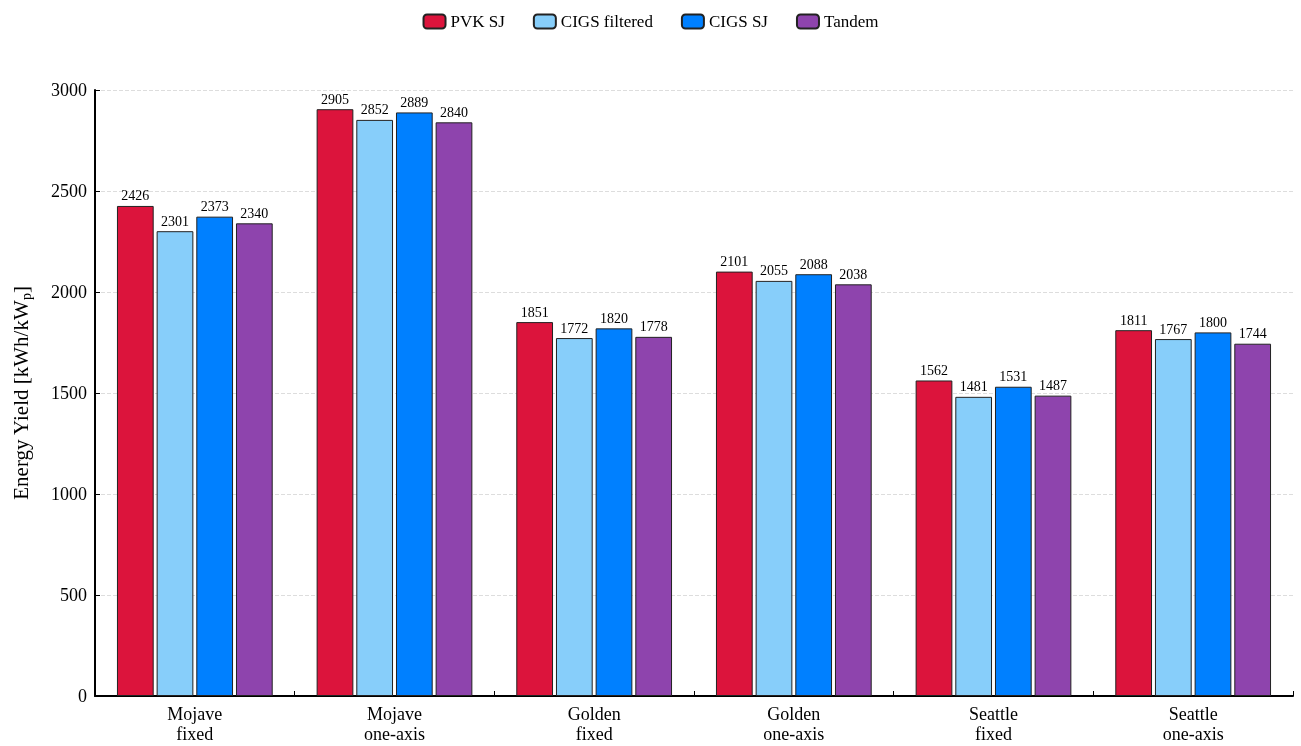  I want to click on data-label: 1562, so click(934, 370).